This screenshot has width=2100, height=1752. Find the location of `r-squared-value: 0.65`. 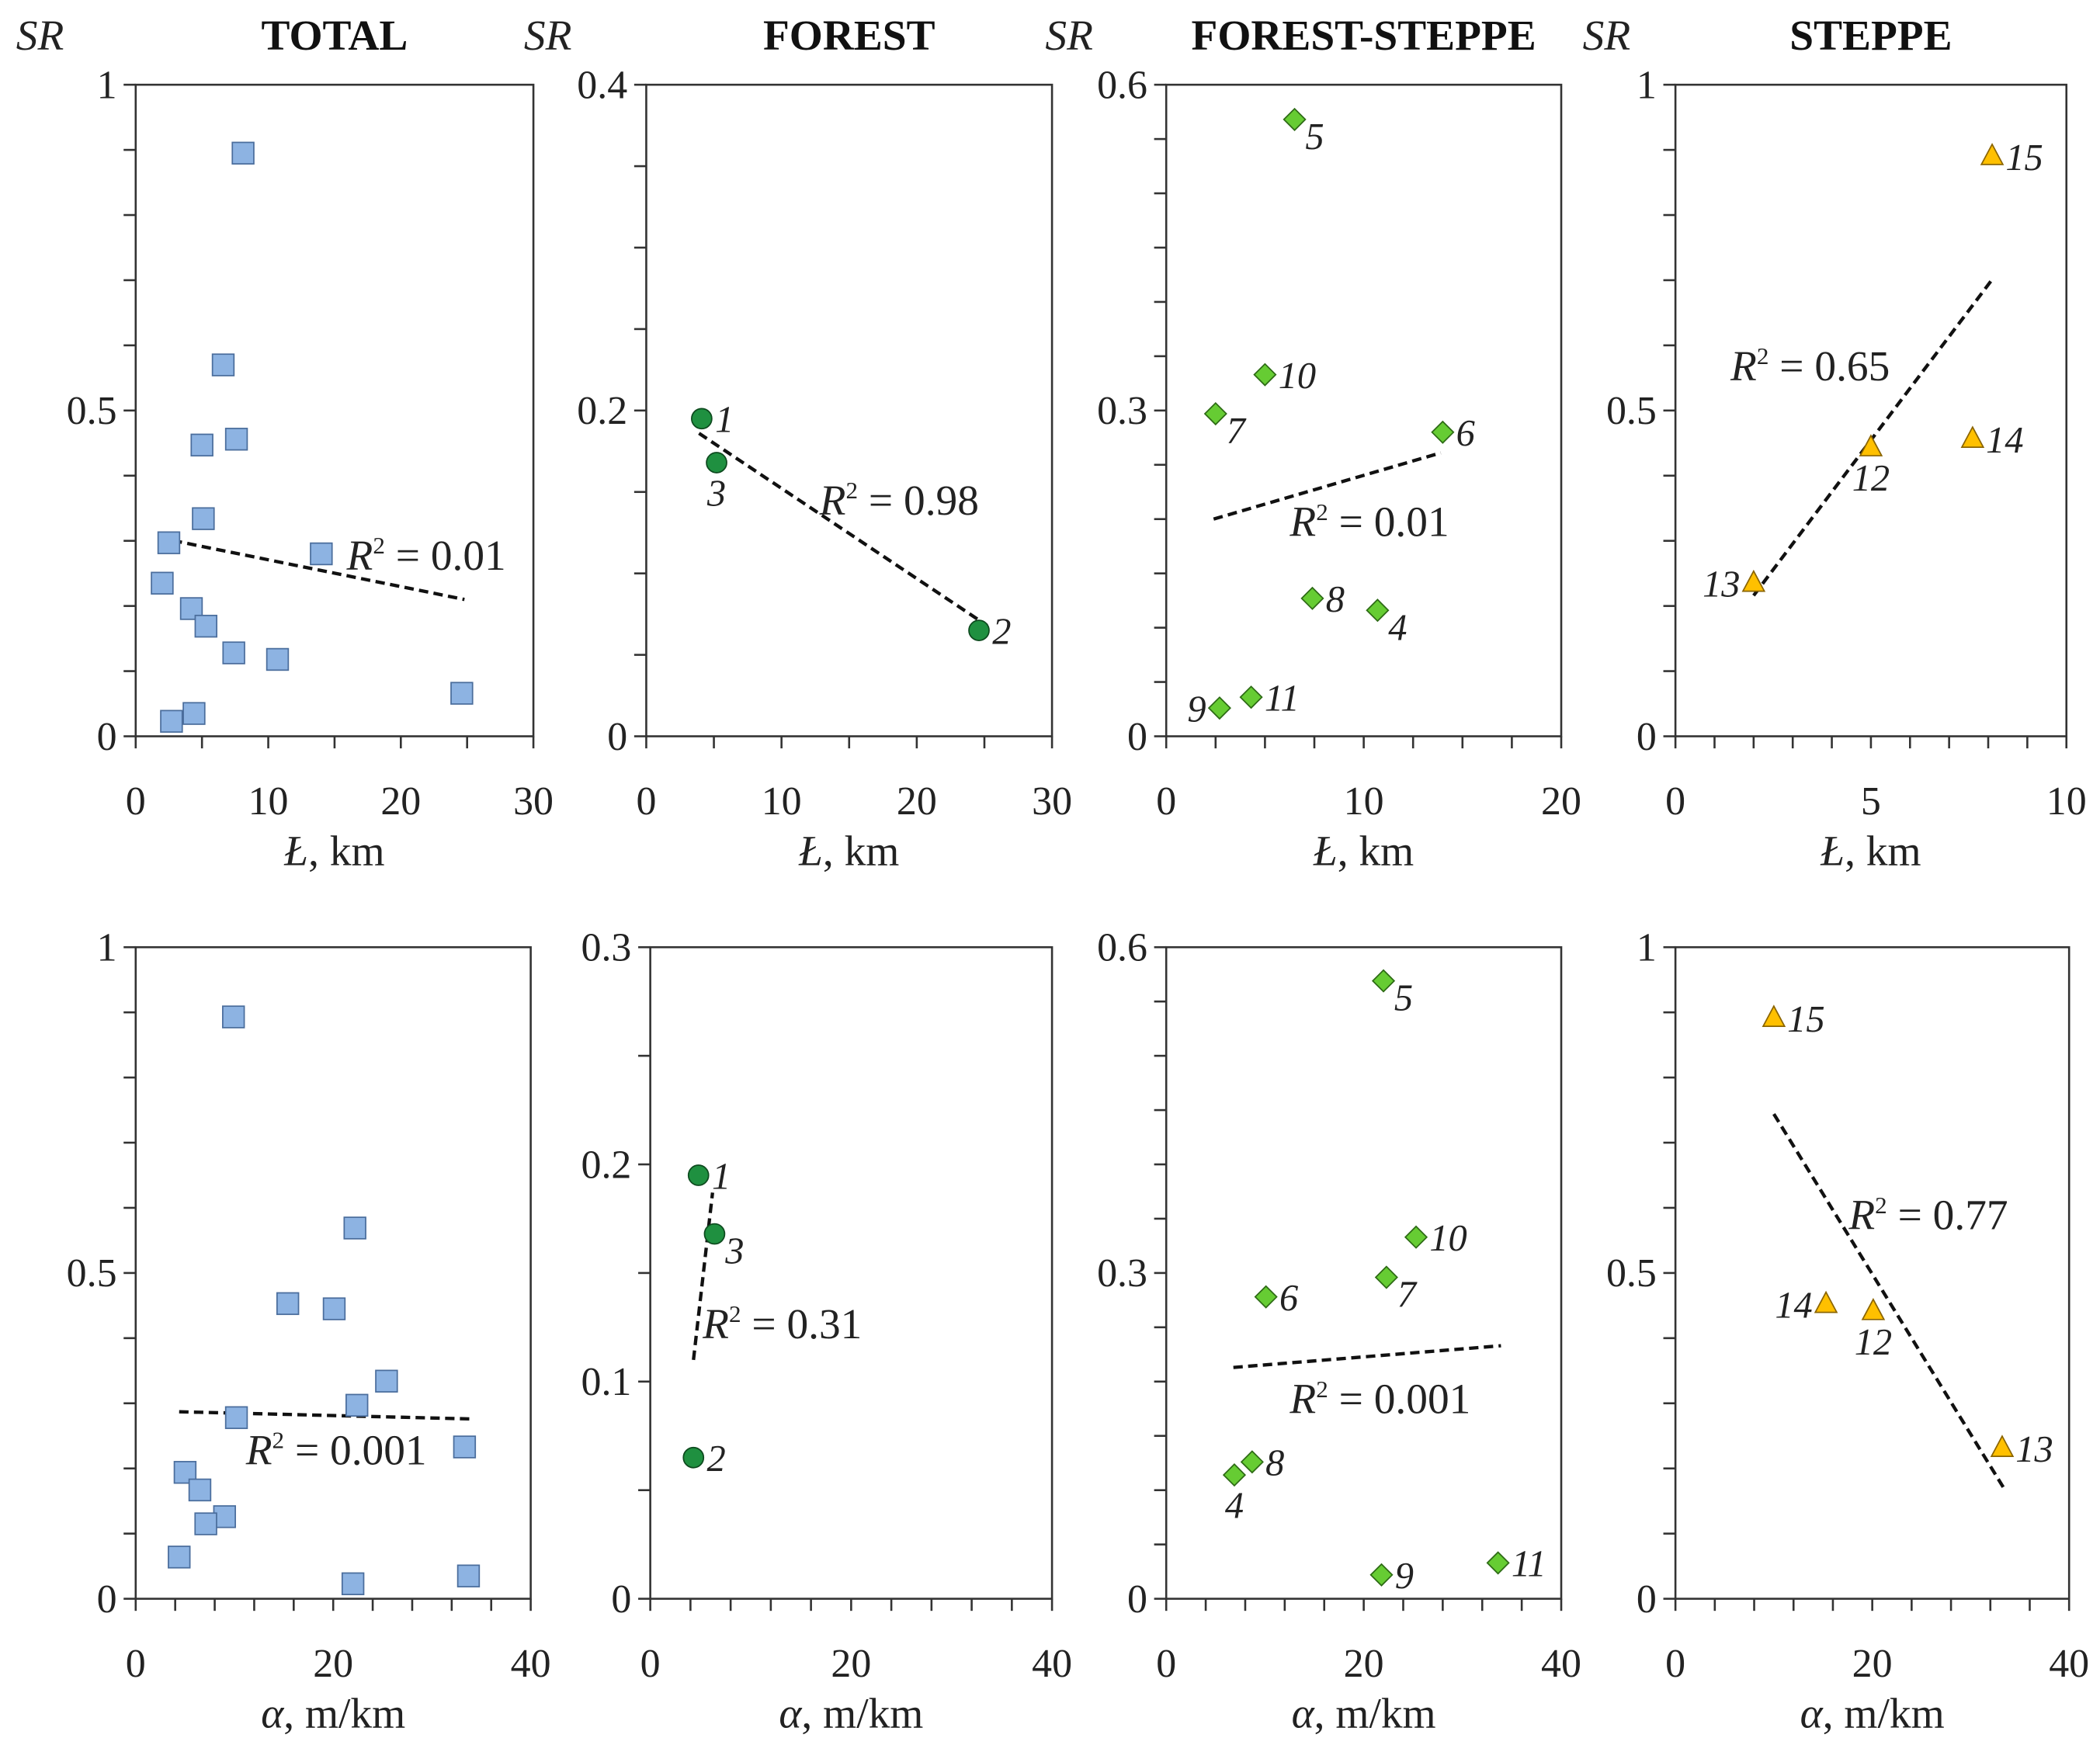

r-squared-value: 0.65 is located at coordinates (1852, 366).